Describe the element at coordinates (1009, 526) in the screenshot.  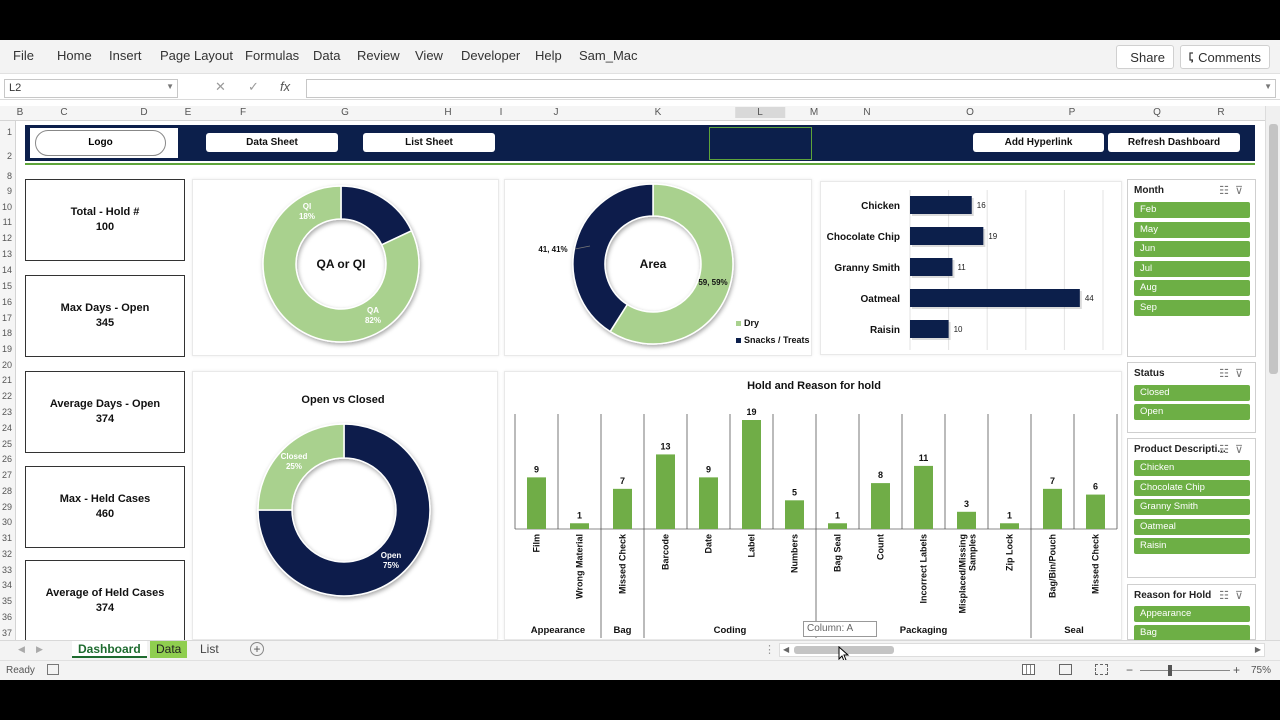
I see `bar-zip-lock` at that location.